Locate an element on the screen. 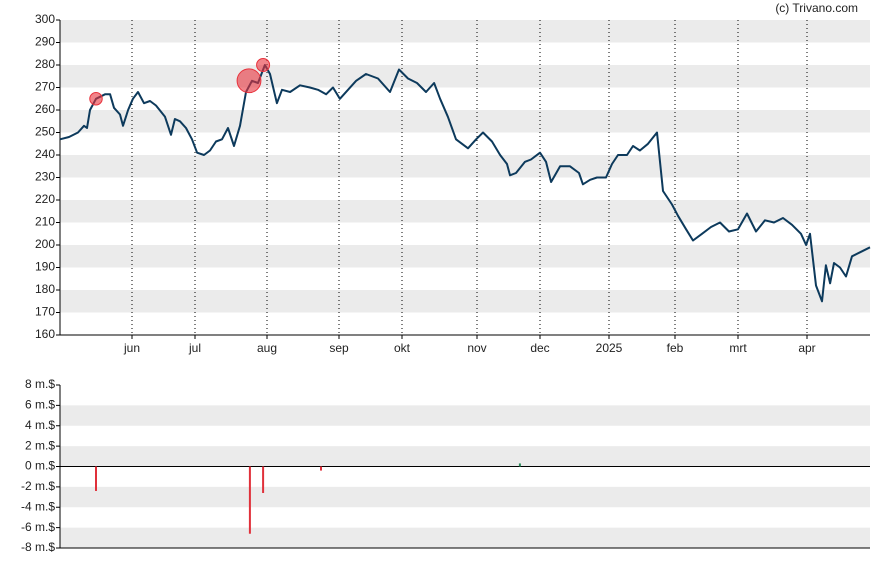 Image resolution: width=888 pixels, height=565 pixels. y-tick-label: 250 is located at coordinates (45, 132).